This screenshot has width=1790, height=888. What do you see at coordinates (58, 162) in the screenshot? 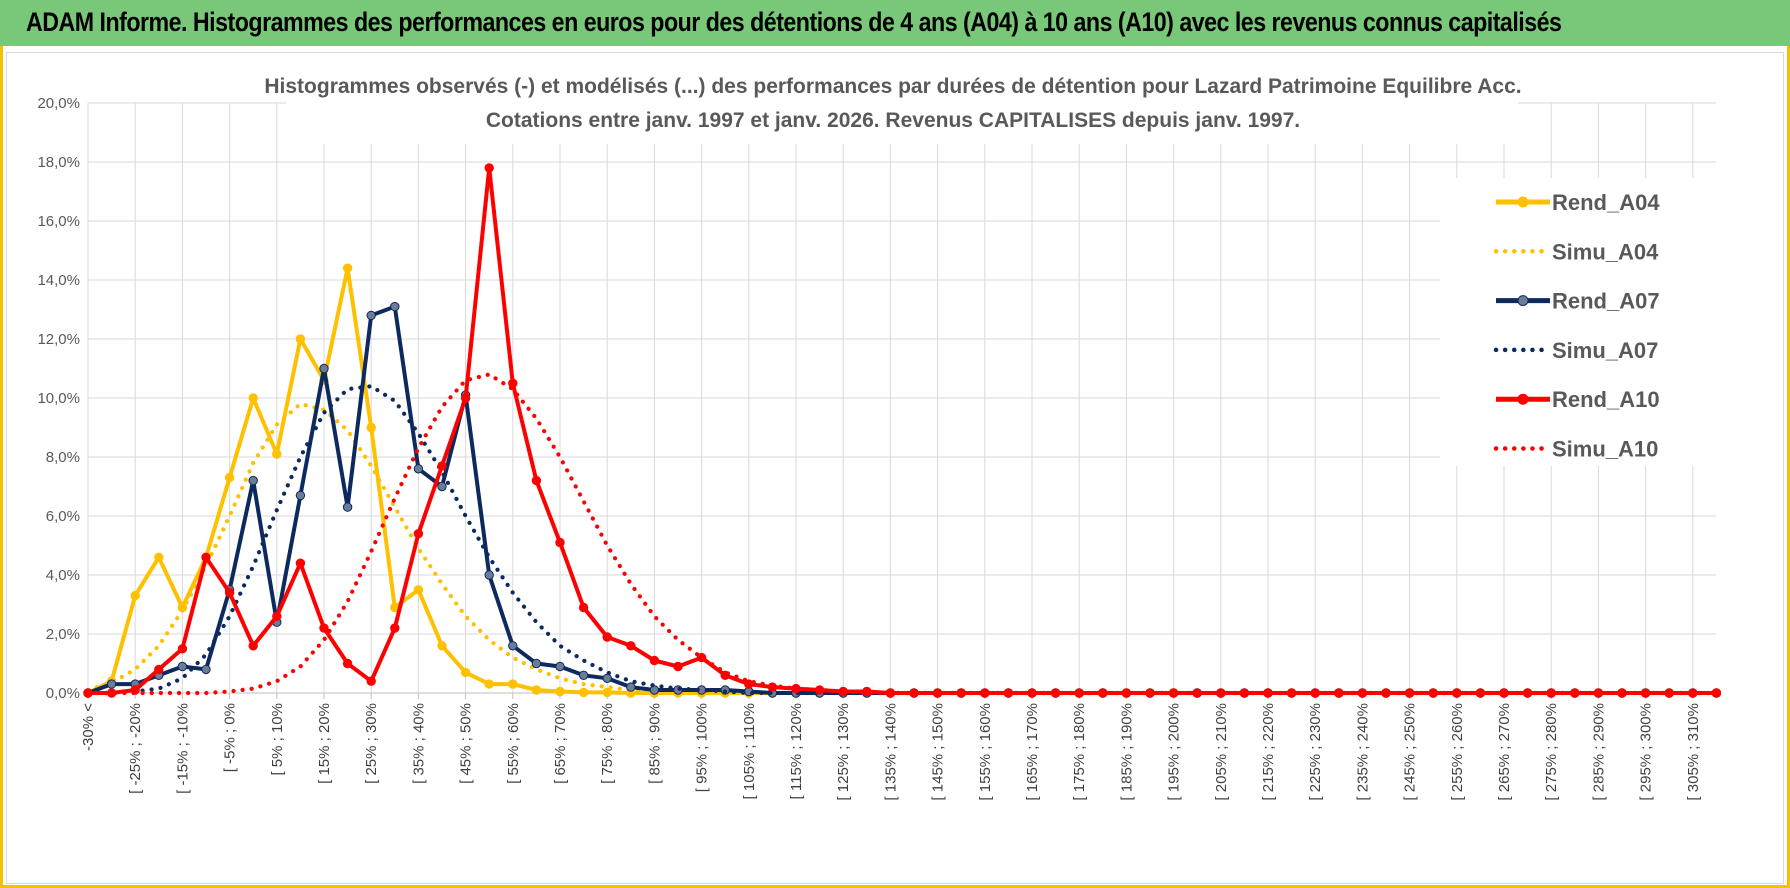
I see `y-tick-label: 18,0%` at bounding box center [58, 162].